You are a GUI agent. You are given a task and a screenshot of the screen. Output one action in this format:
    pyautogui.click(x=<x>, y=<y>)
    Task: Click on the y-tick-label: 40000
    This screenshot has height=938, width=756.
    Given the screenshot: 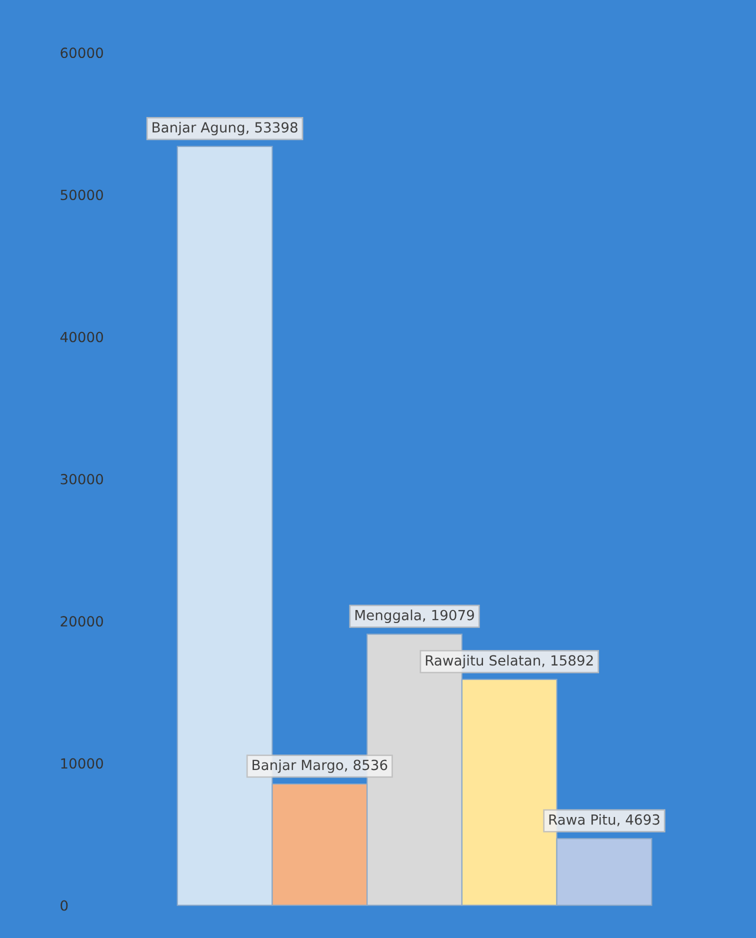 What is the action you would take?
    pyautogui.click(x=81, y=337)
    